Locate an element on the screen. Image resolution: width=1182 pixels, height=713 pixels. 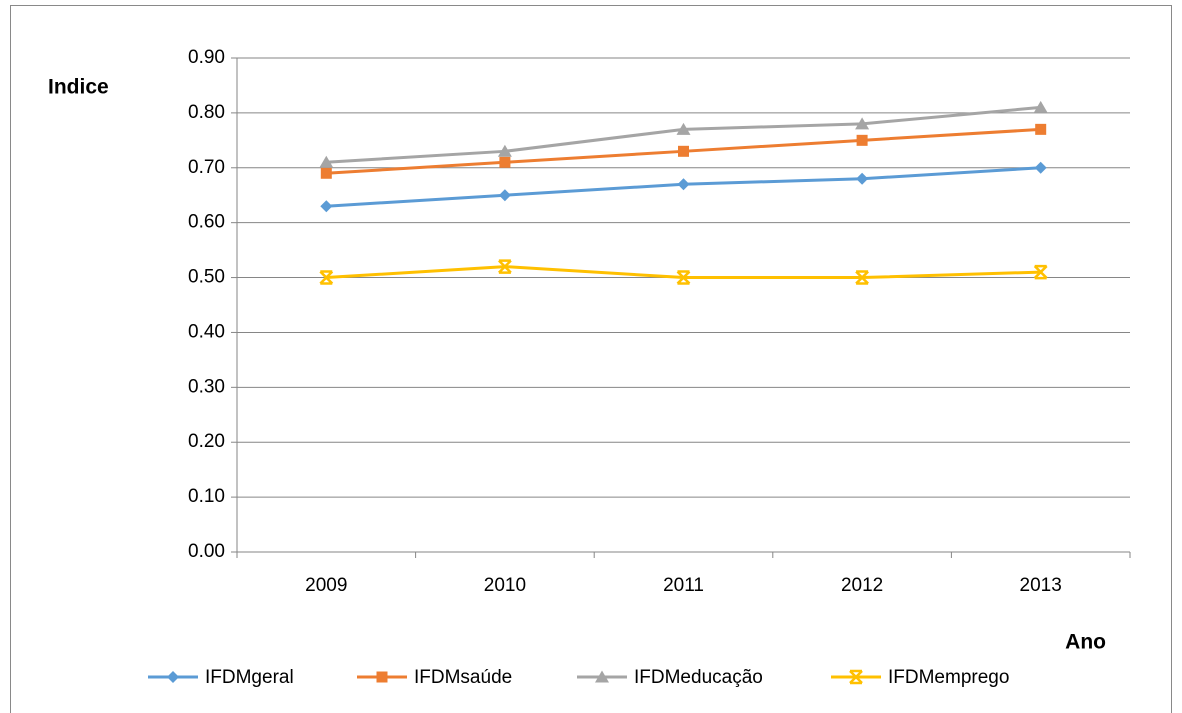
x-axis-title: Ano is located at coordinates (1085, 642).